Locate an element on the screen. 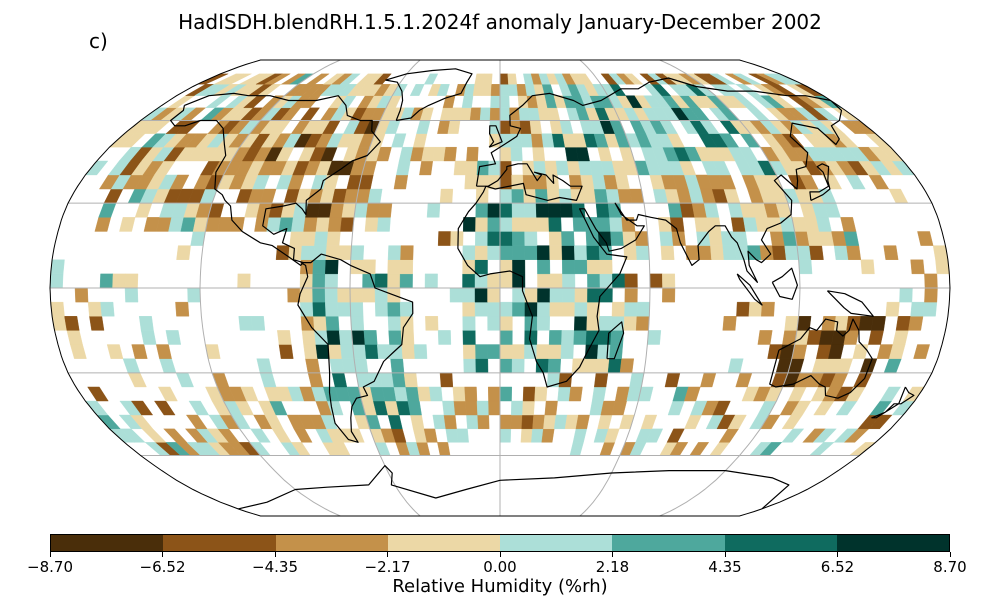  colorbar-tick-label: −8.70 is located at coordinates (50, 567).